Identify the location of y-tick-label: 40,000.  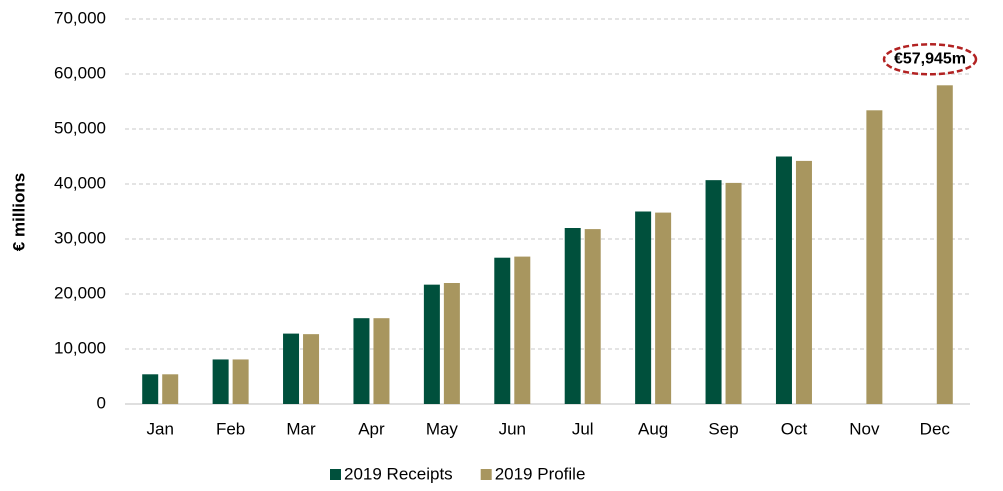
(80, 182).